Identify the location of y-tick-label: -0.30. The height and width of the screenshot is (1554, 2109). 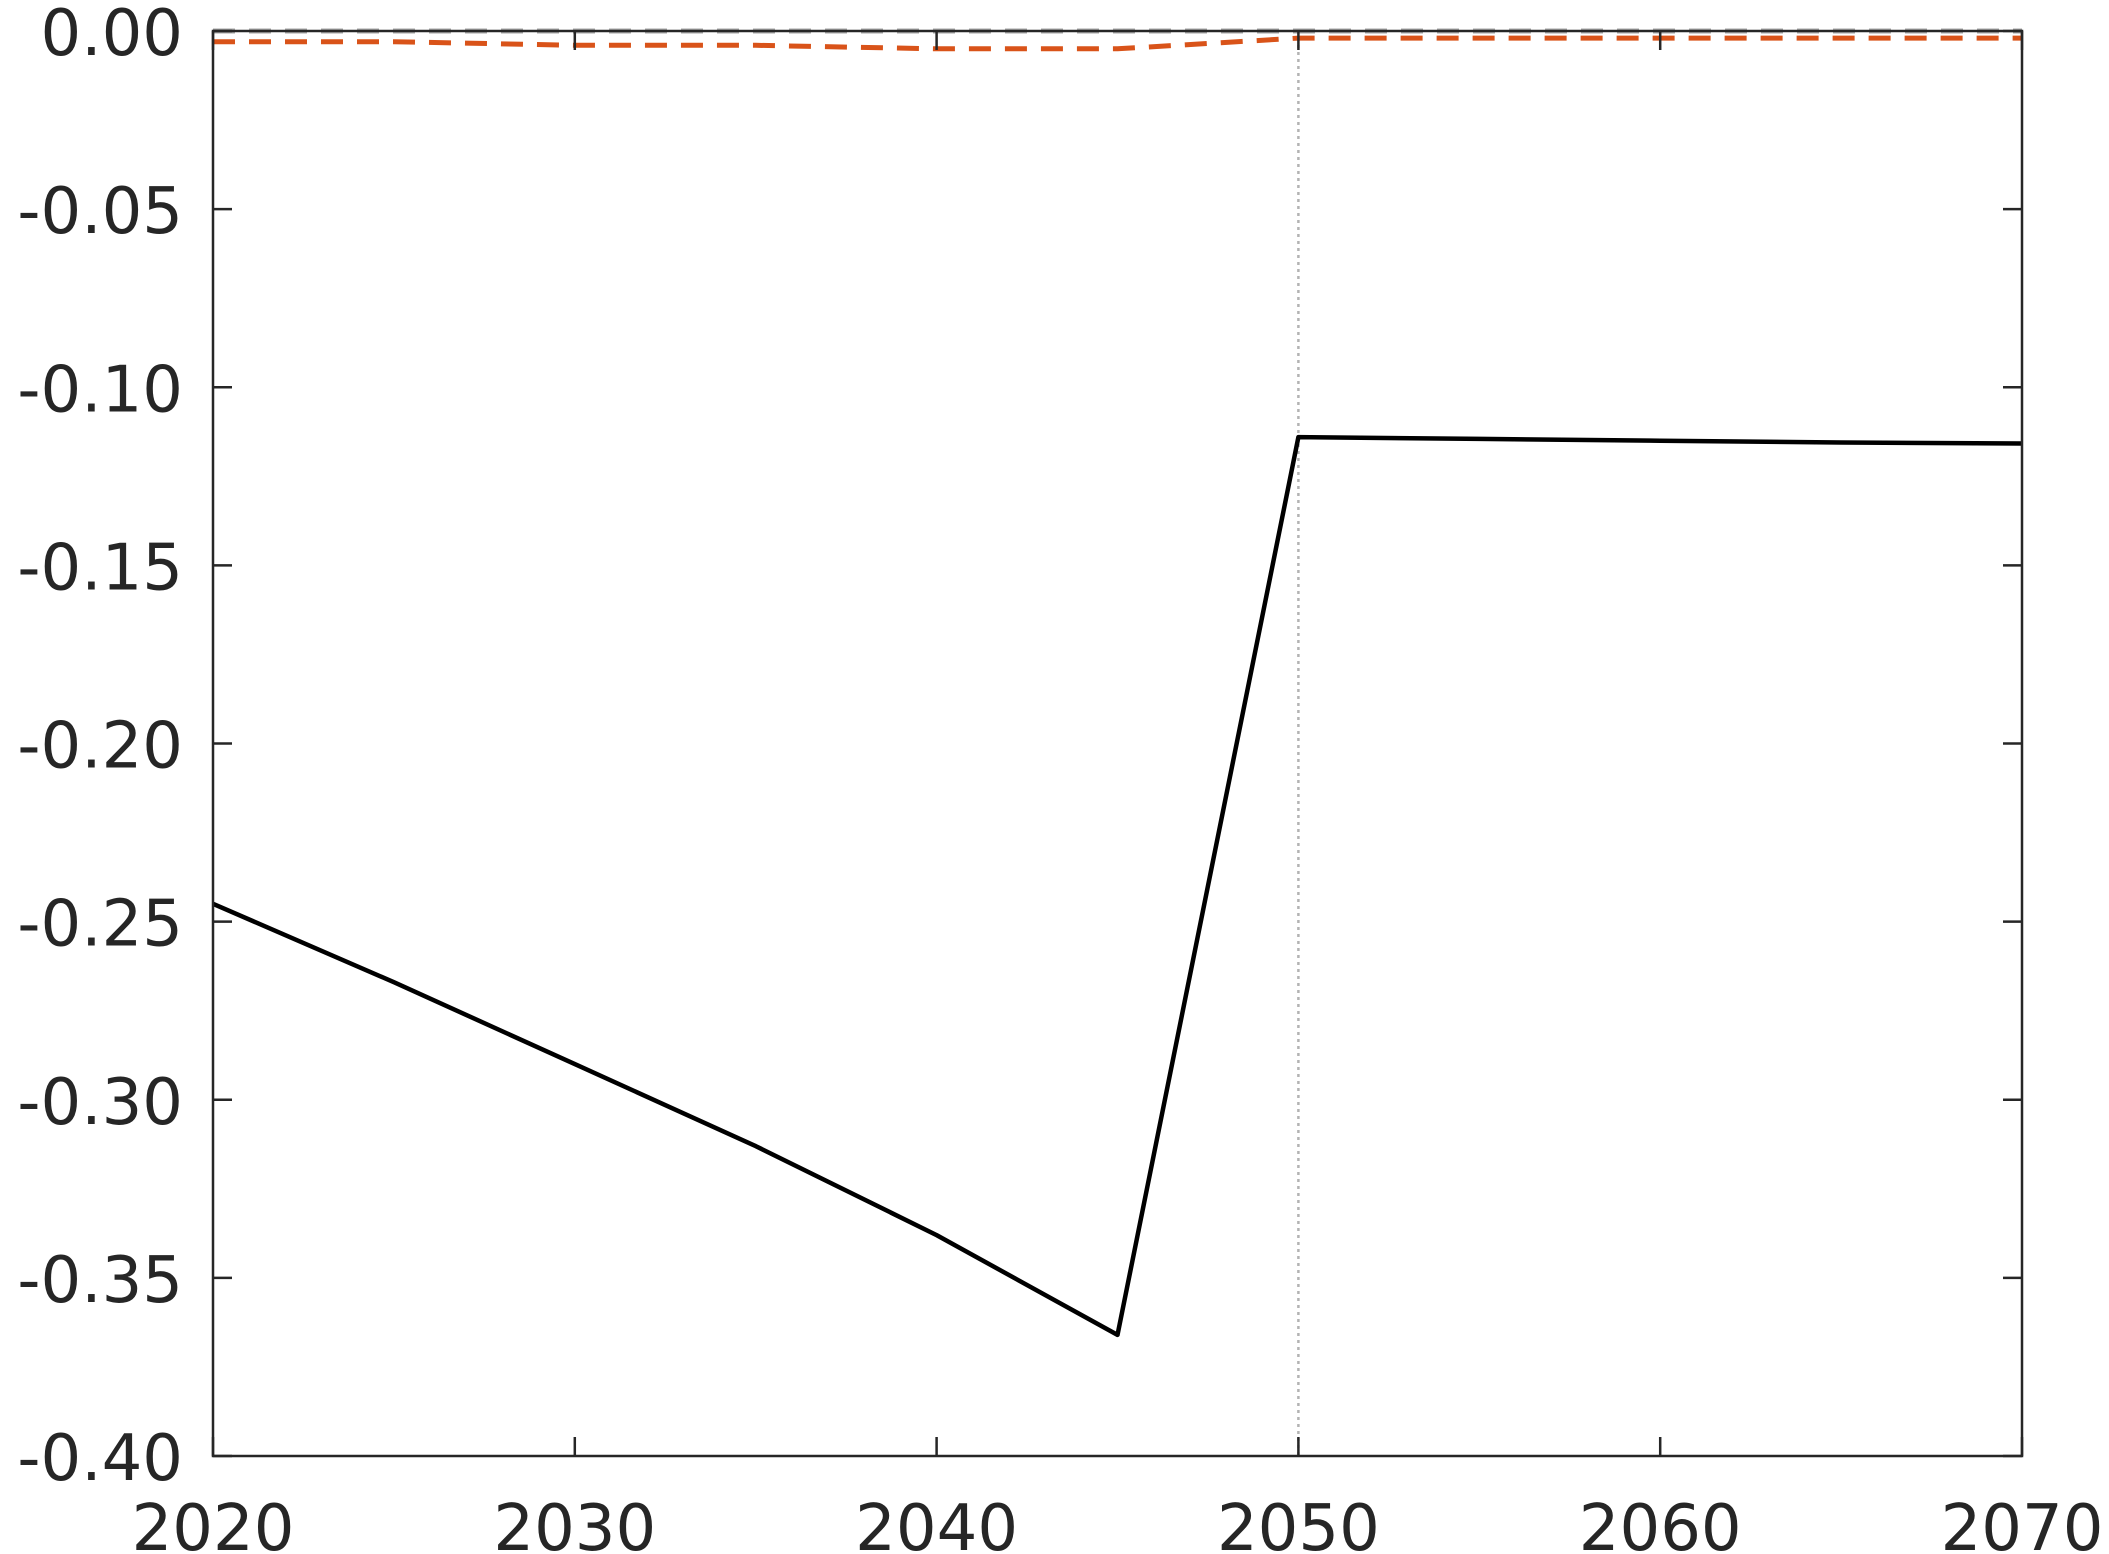
(100, 1103).